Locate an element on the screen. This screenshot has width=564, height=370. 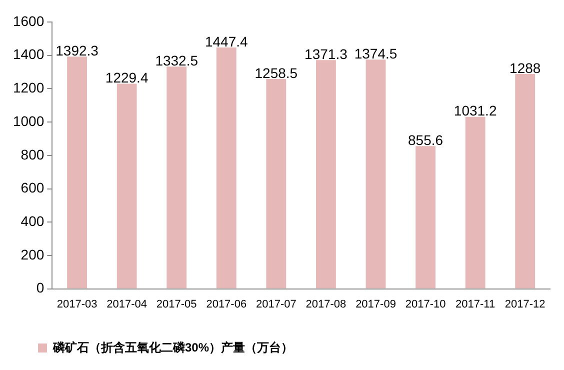
y-tick-label: 1200 is located at coordinates (28, 88).